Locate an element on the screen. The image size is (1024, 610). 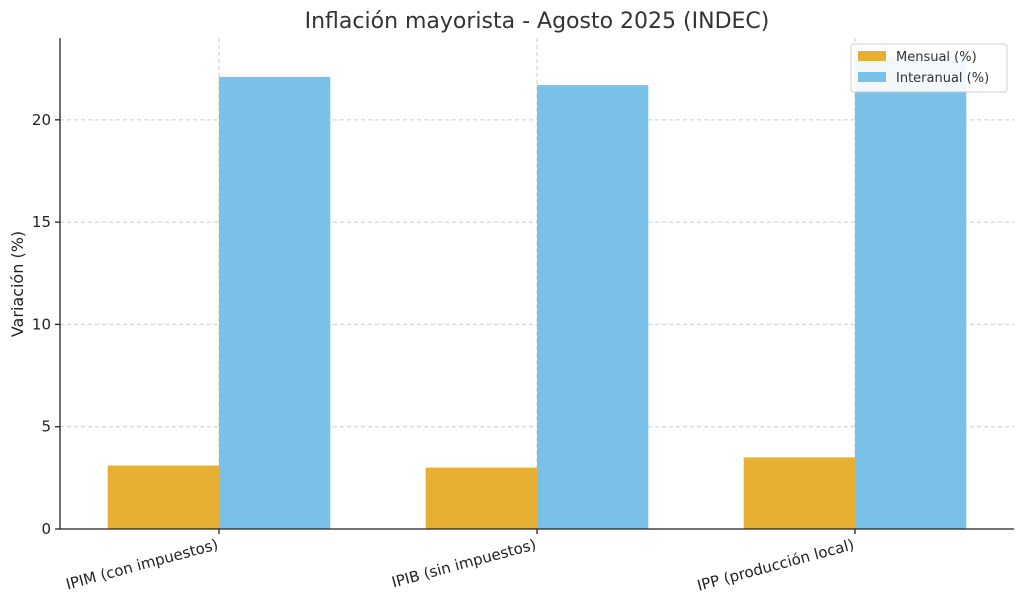
x-tick-label: IPIM (con impuestos) is located at coordinates (142, 564).